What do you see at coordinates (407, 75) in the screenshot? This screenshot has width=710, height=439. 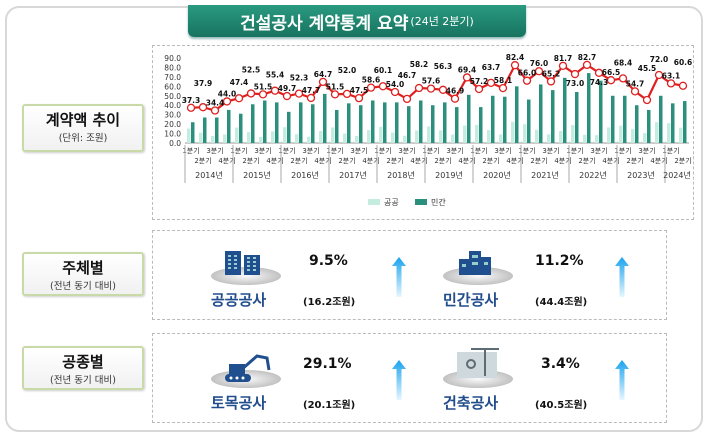 I see `total-data-label: 46.7` at bounding box center [407, 75].